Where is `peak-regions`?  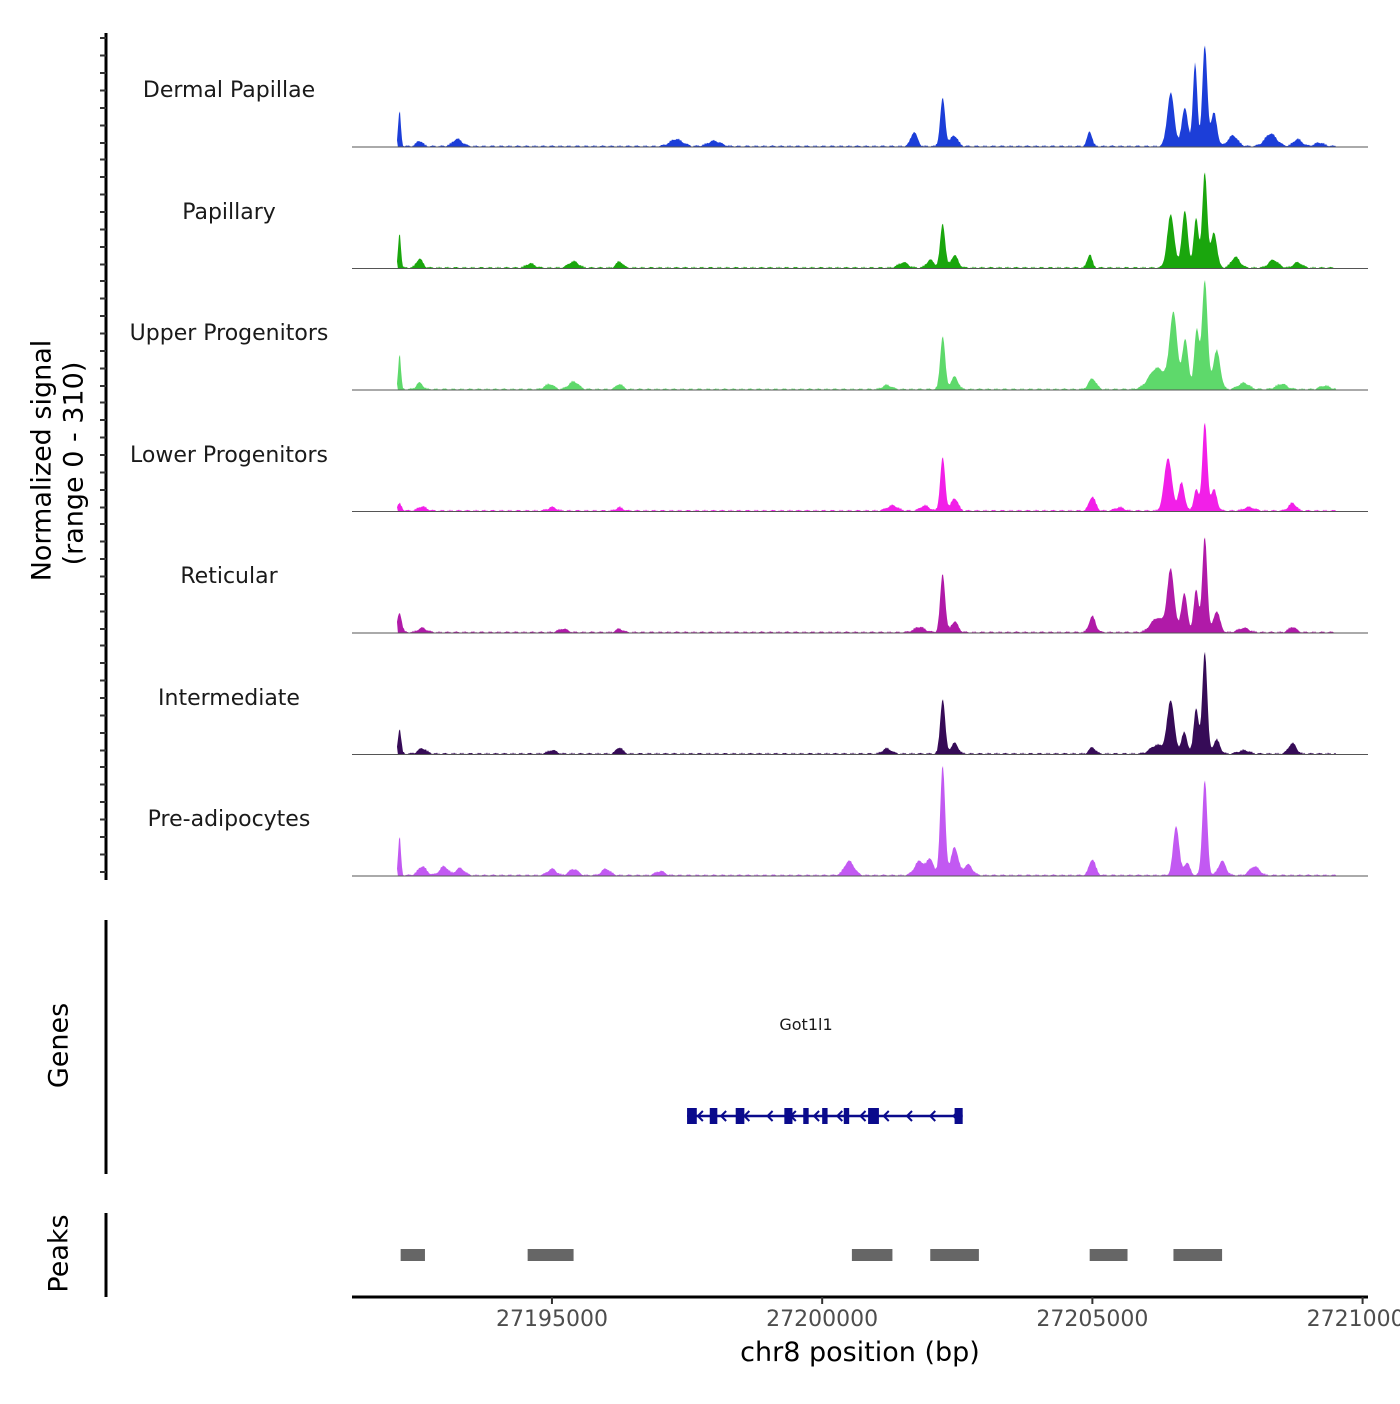 peak-regions is located at coordinates (811, 1255).